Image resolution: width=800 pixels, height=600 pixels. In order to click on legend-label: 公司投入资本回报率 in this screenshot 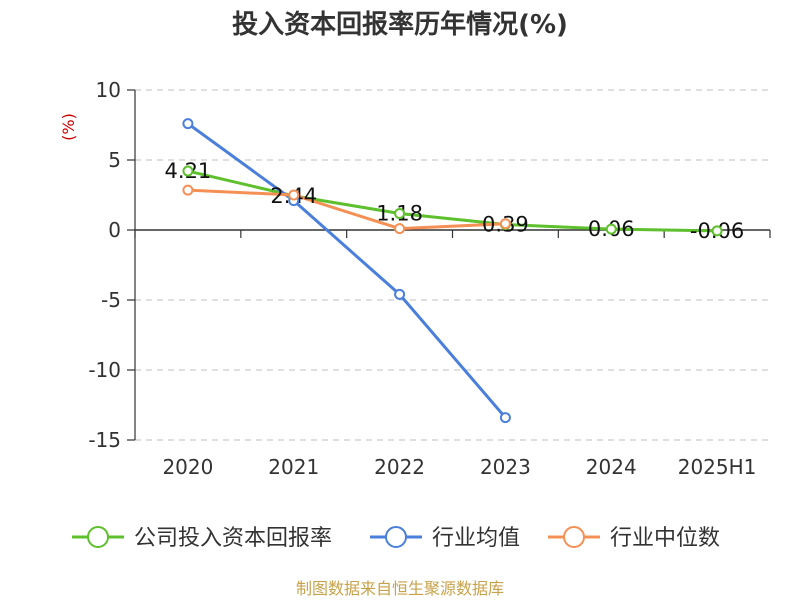, I will do `click(233, 538)`.